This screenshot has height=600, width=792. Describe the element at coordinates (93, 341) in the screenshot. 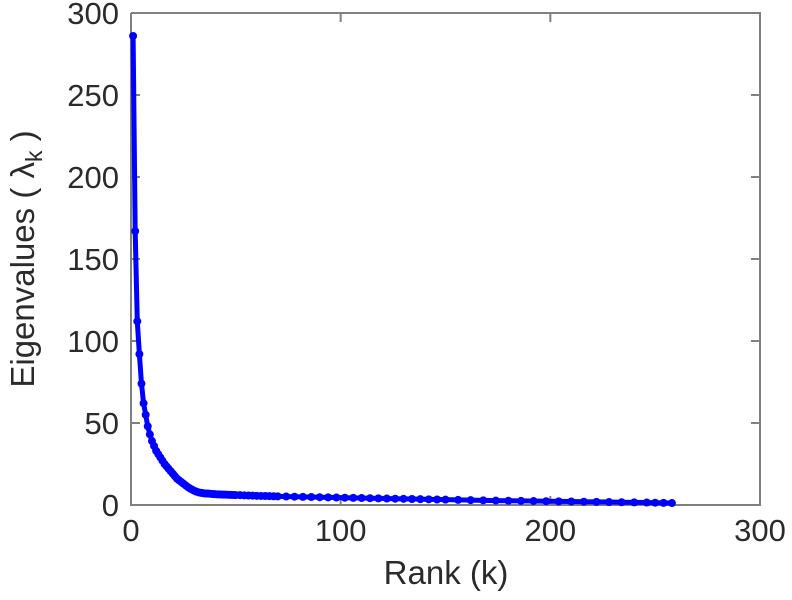

I see `y-tick-label: 100` at that location.